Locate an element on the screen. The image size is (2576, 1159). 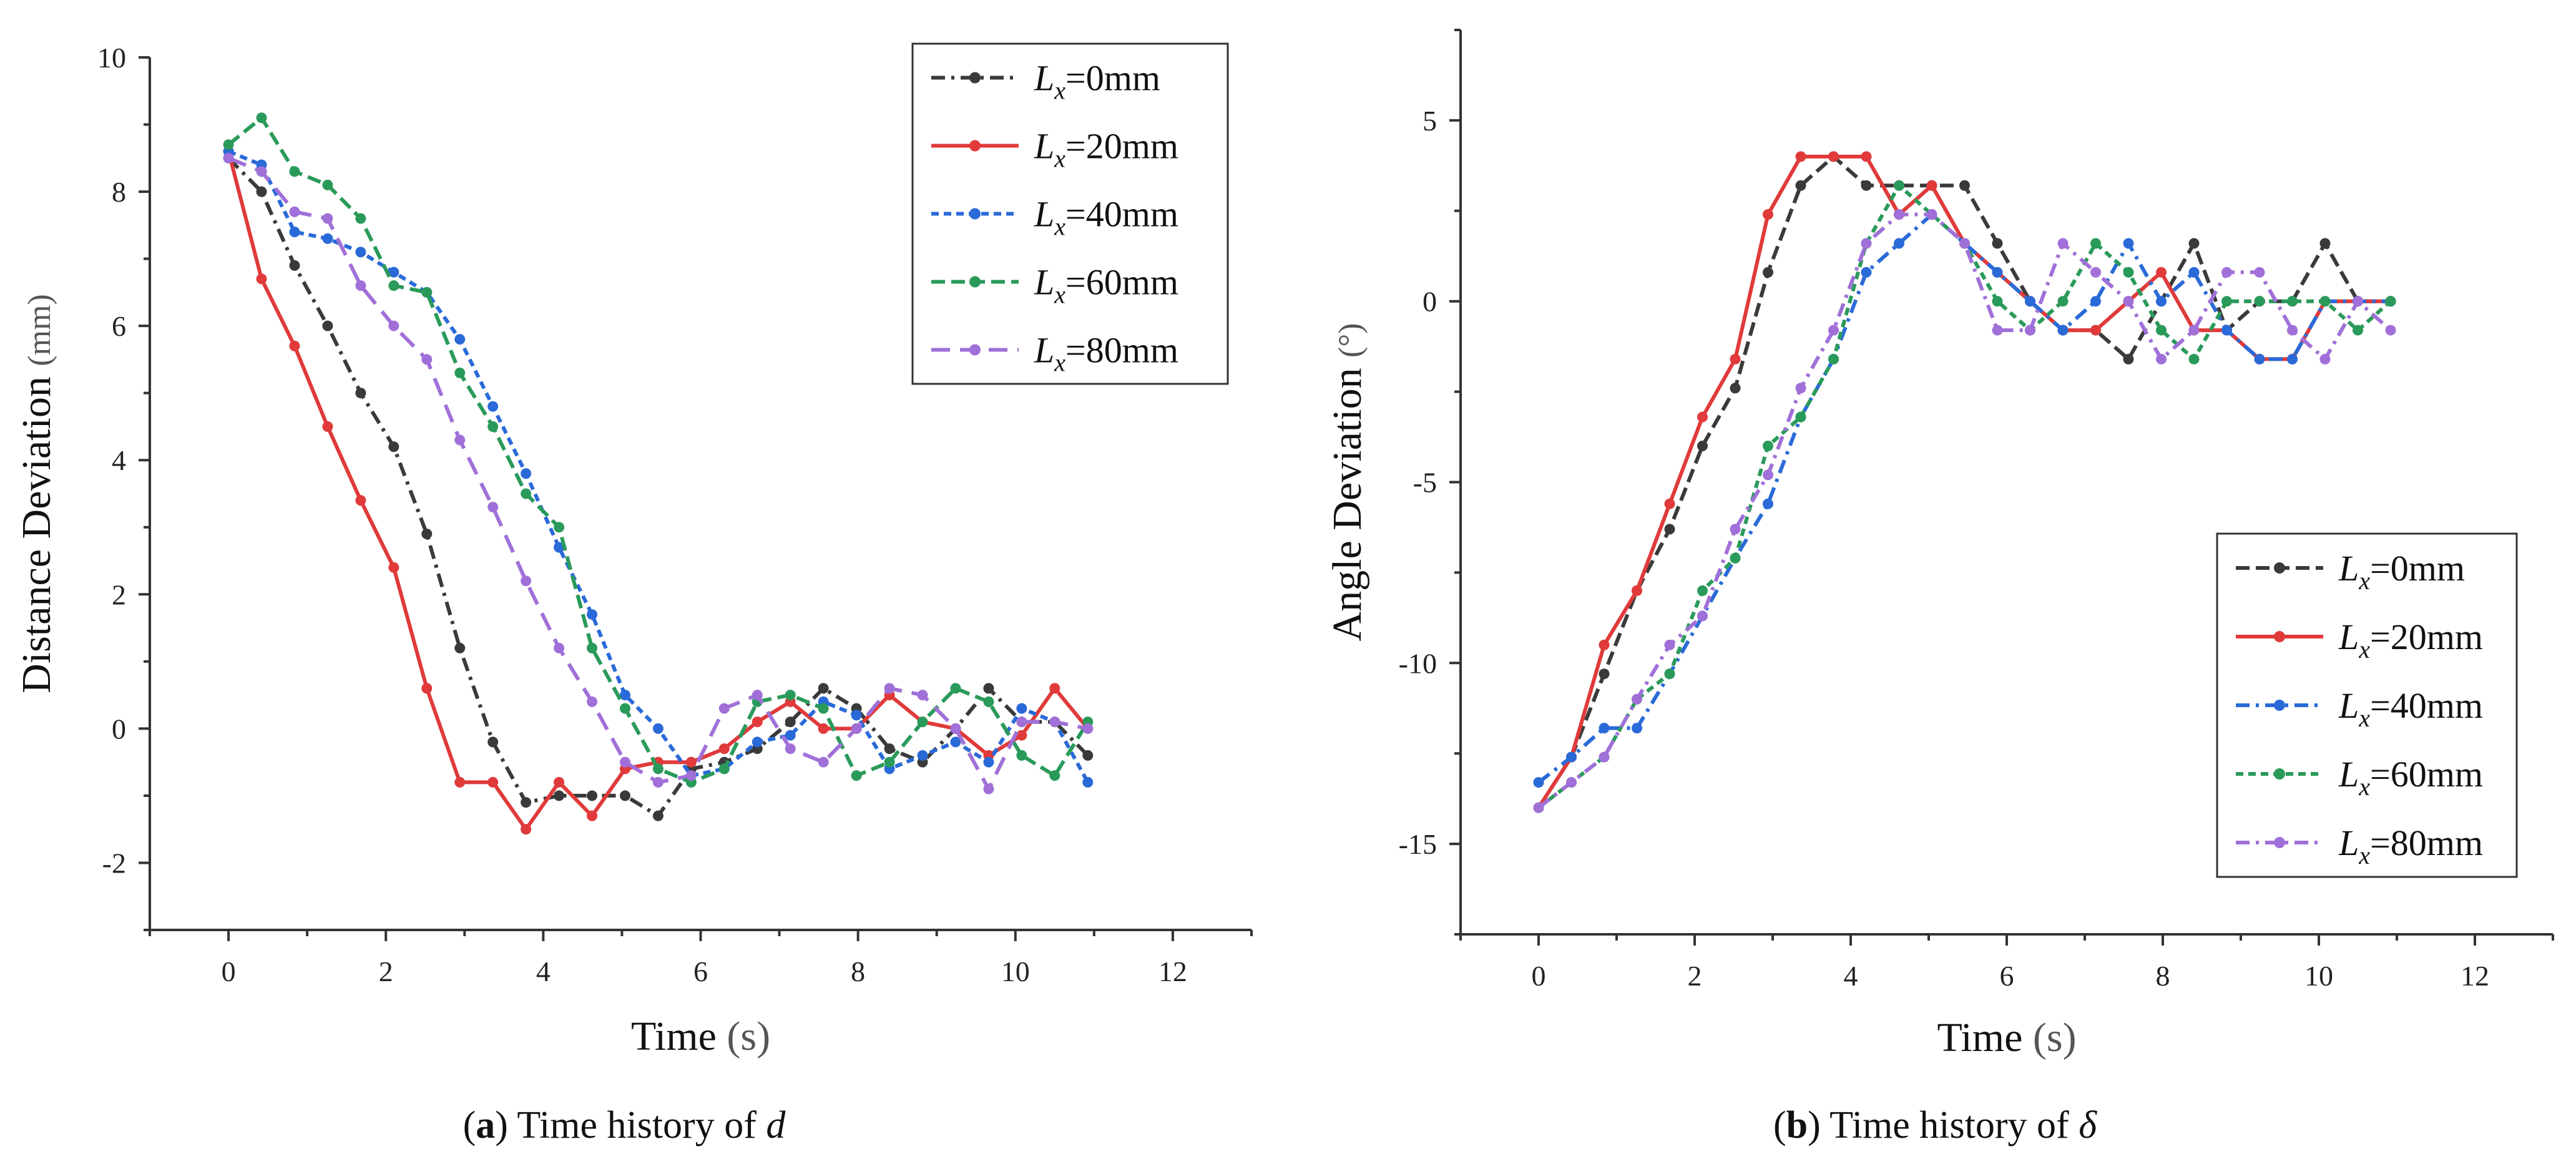
x-tick-label: 6 is located at coordinates (700, 971).